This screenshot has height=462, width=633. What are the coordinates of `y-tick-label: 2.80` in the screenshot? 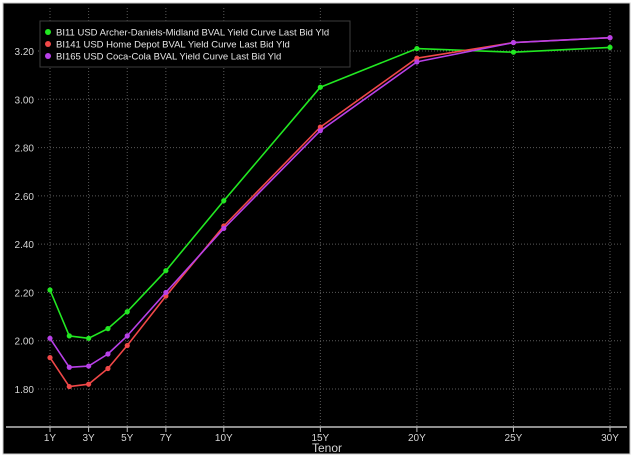 It's located at (25, 149).